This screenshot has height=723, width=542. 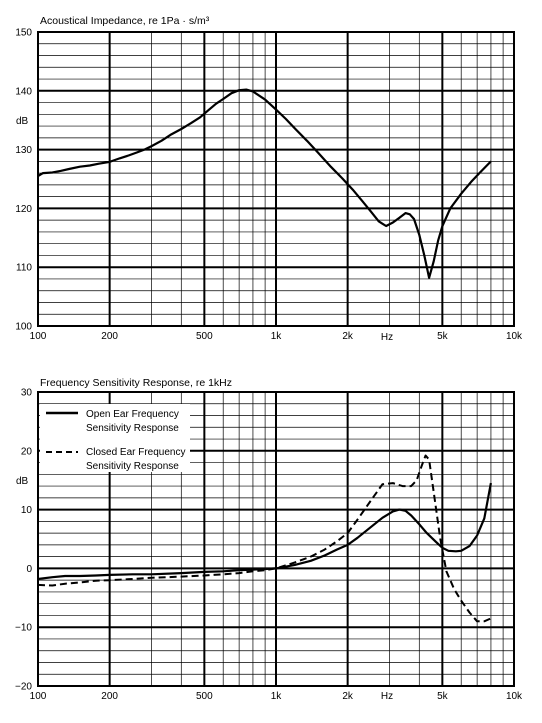 What do you see at coordinates (132, 428) in the screenshot?
I see `legend-label-open-ear-line2: Sensitivity Response` at bounding box center [132, 428].